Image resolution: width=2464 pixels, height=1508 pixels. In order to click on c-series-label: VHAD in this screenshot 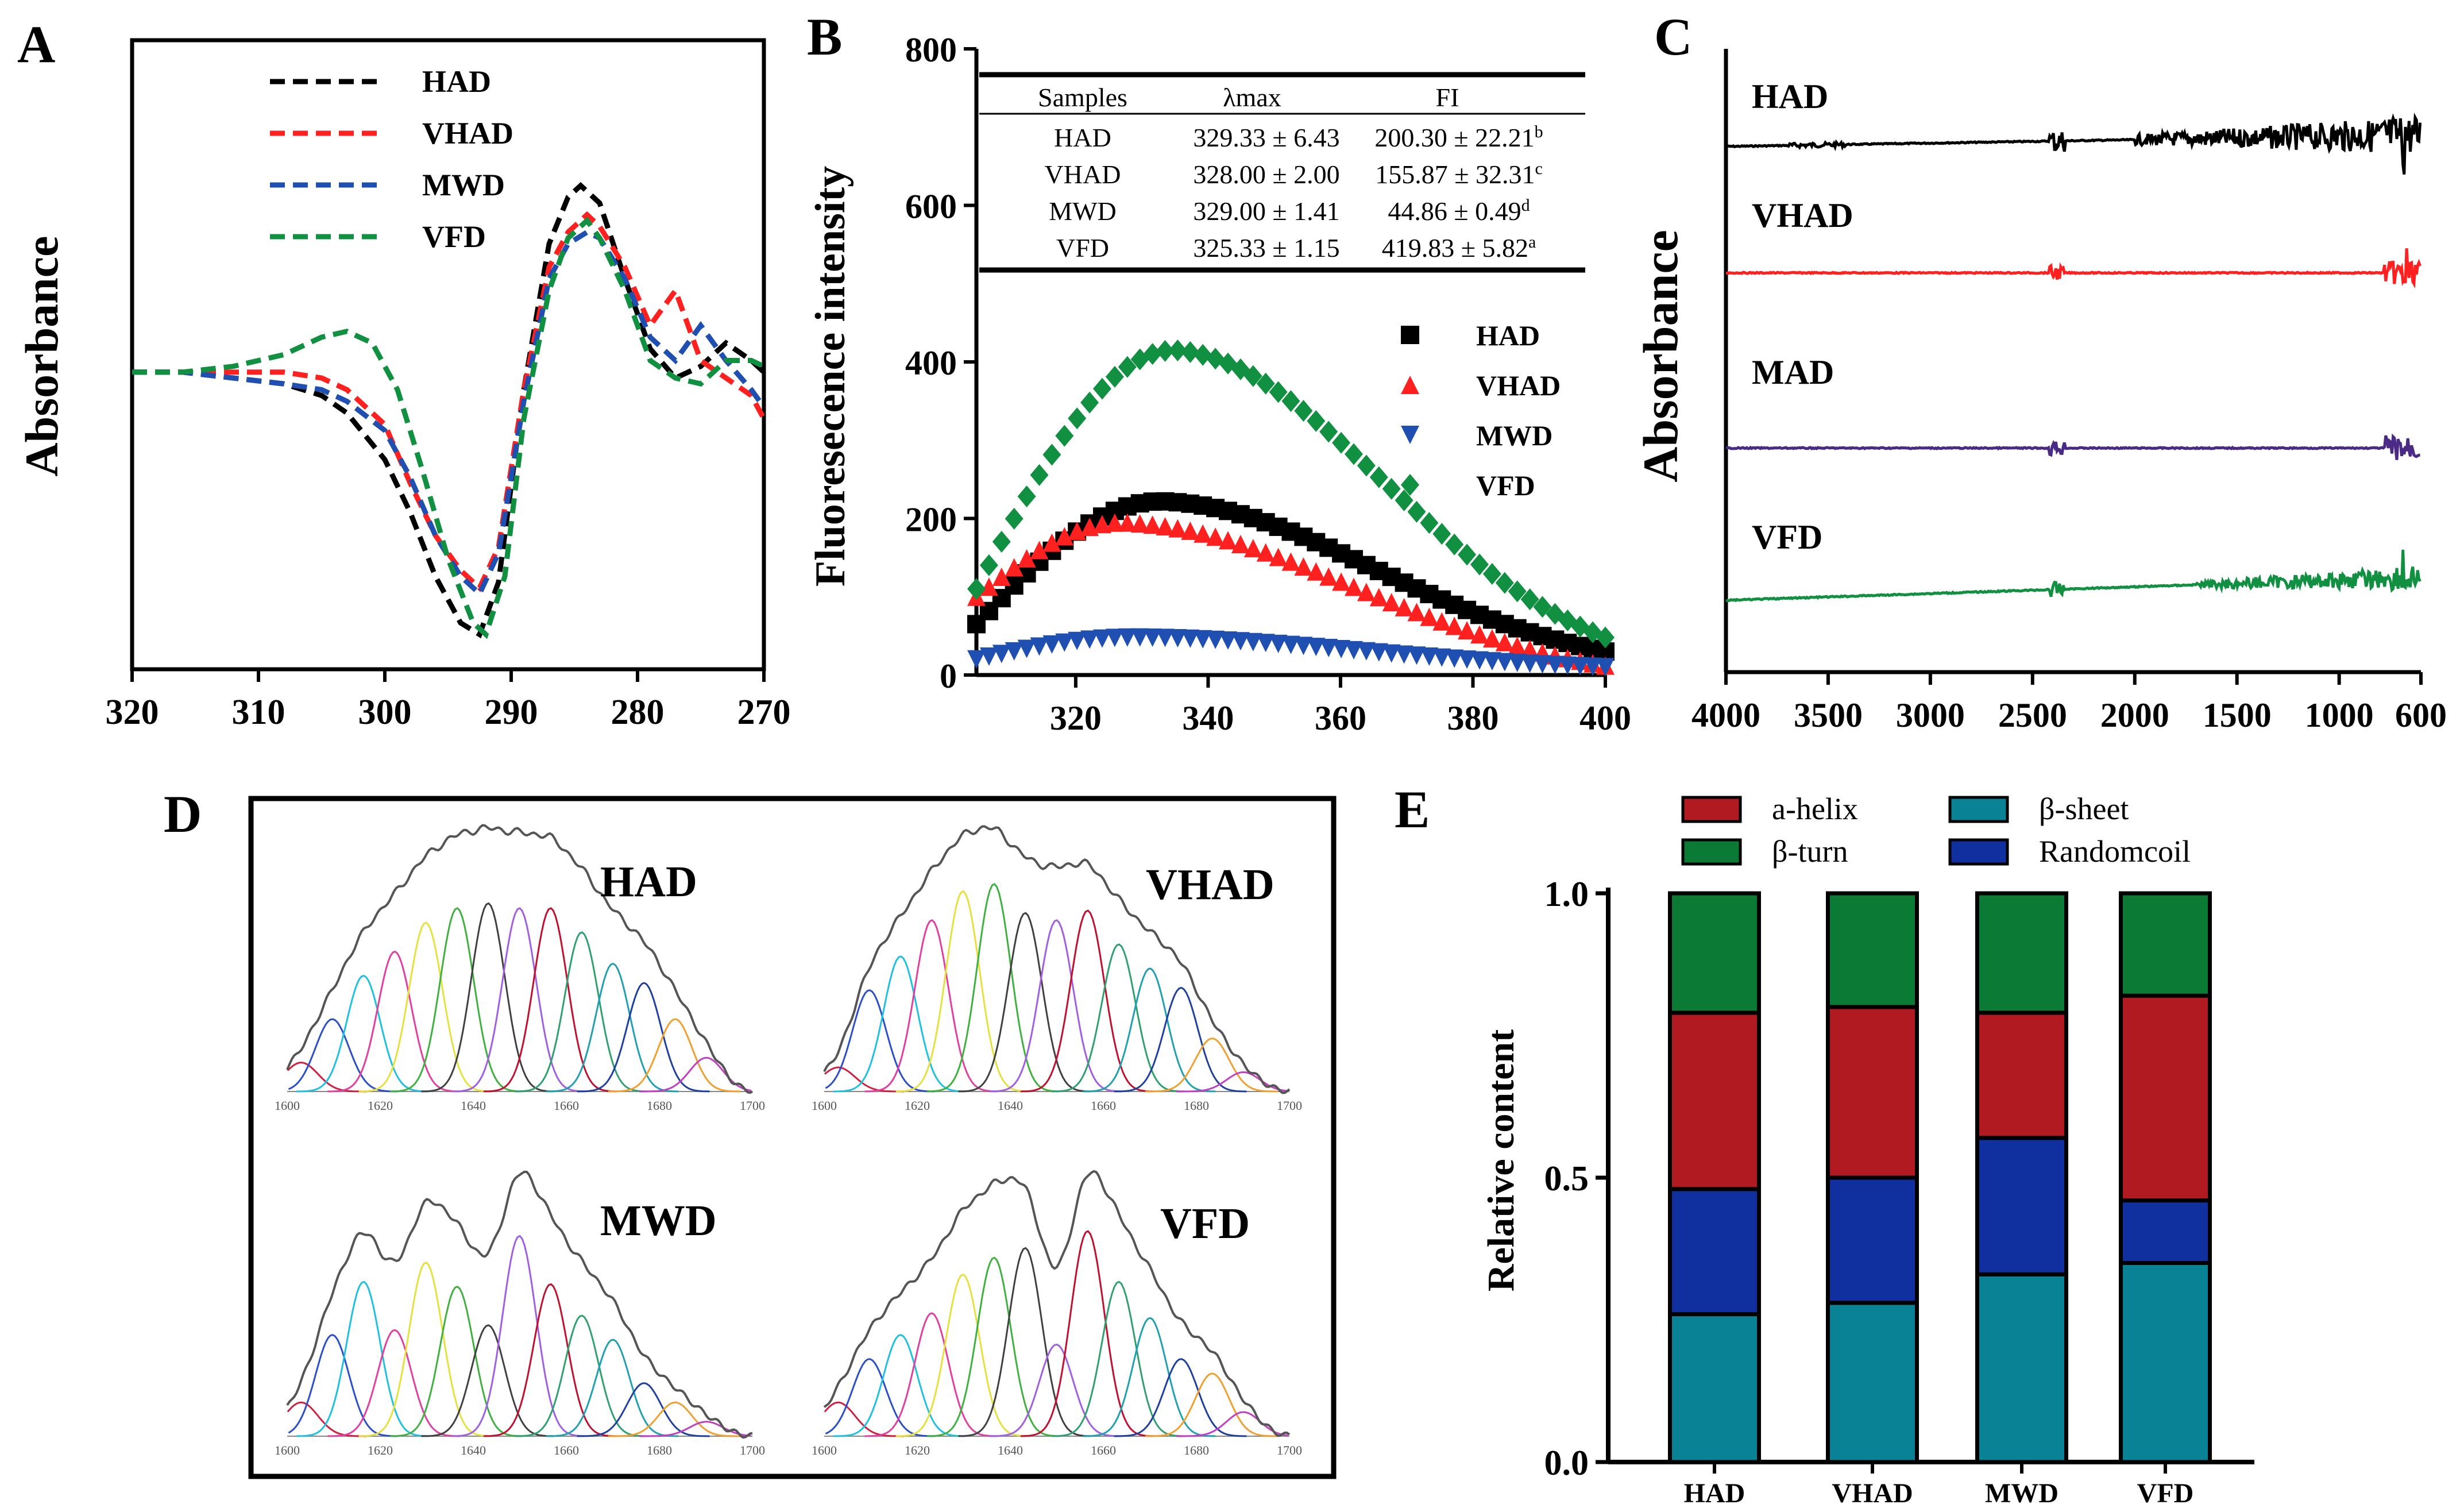, I will do `click(1802, 215)`.